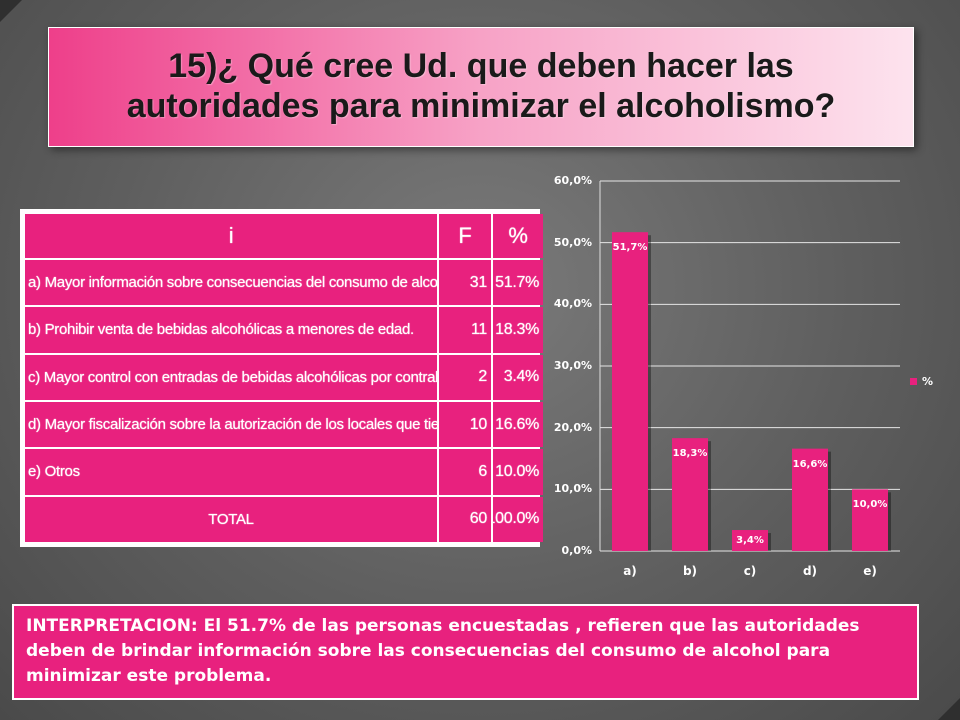  Describe the element at coordinates (572, 242) in the screenshot. I see `y-tick-label: 50,0%` at that location.